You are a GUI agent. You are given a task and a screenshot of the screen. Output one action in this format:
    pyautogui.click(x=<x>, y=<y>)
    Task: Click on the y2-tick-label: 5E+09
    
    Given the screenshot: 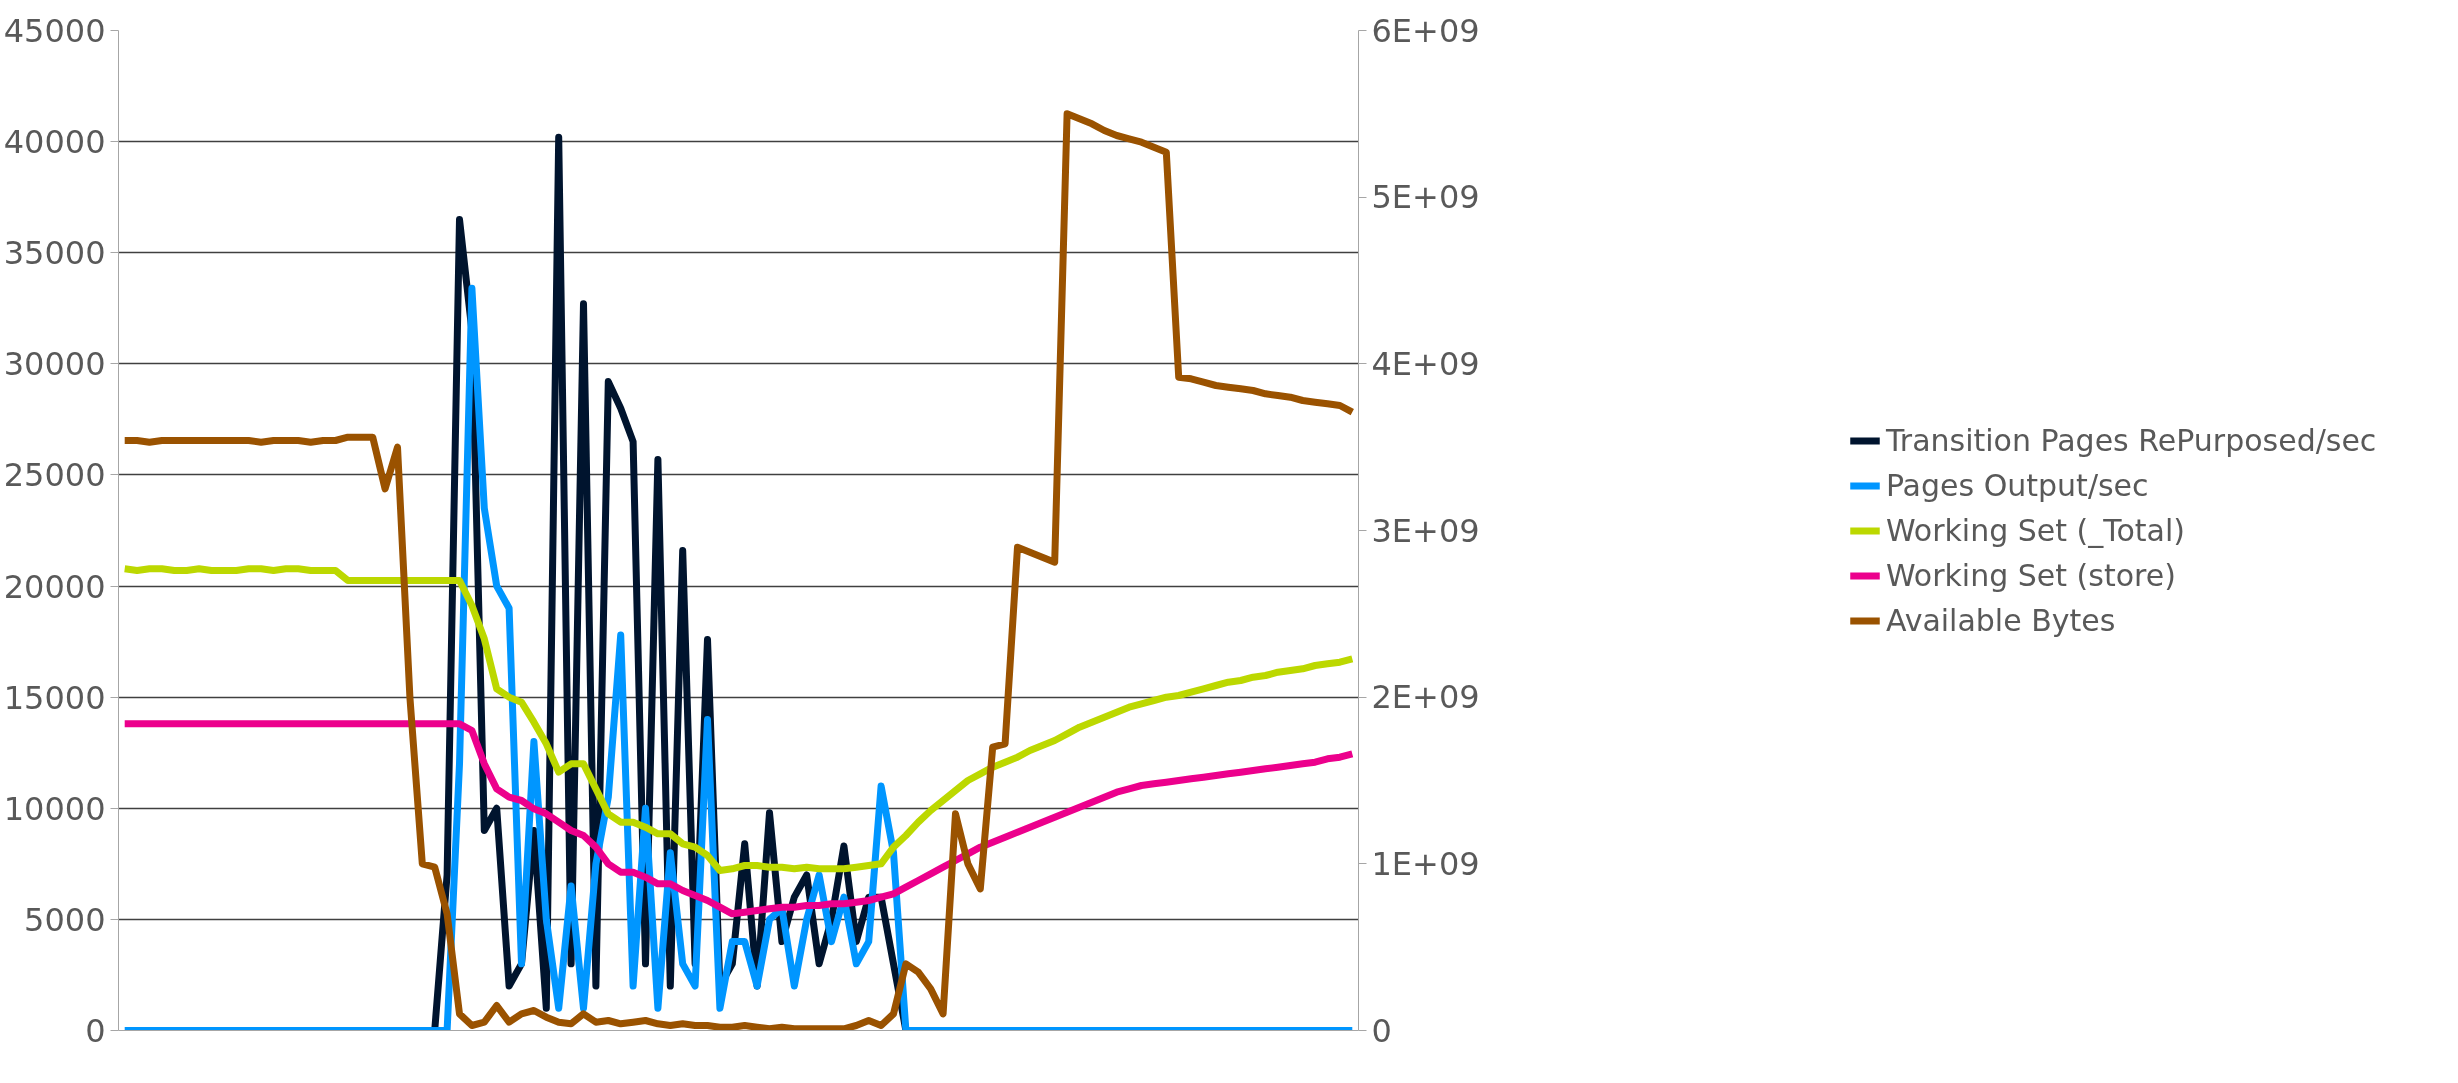 What is the action you would take?
    pyautogui.click(x=1425, y=197)
    